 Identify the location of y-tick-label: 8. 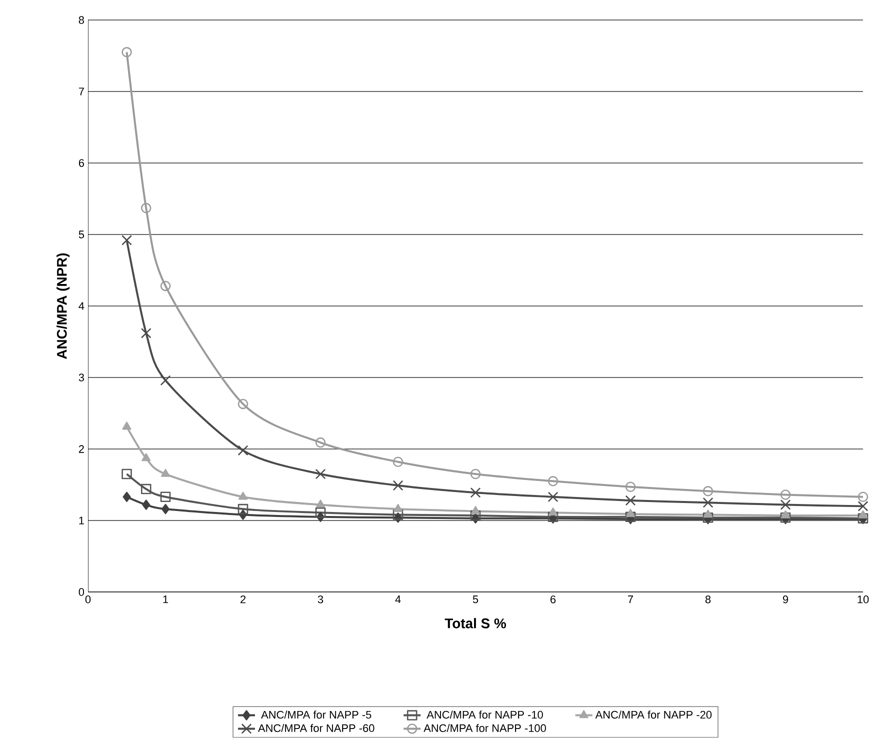
(81, 20).